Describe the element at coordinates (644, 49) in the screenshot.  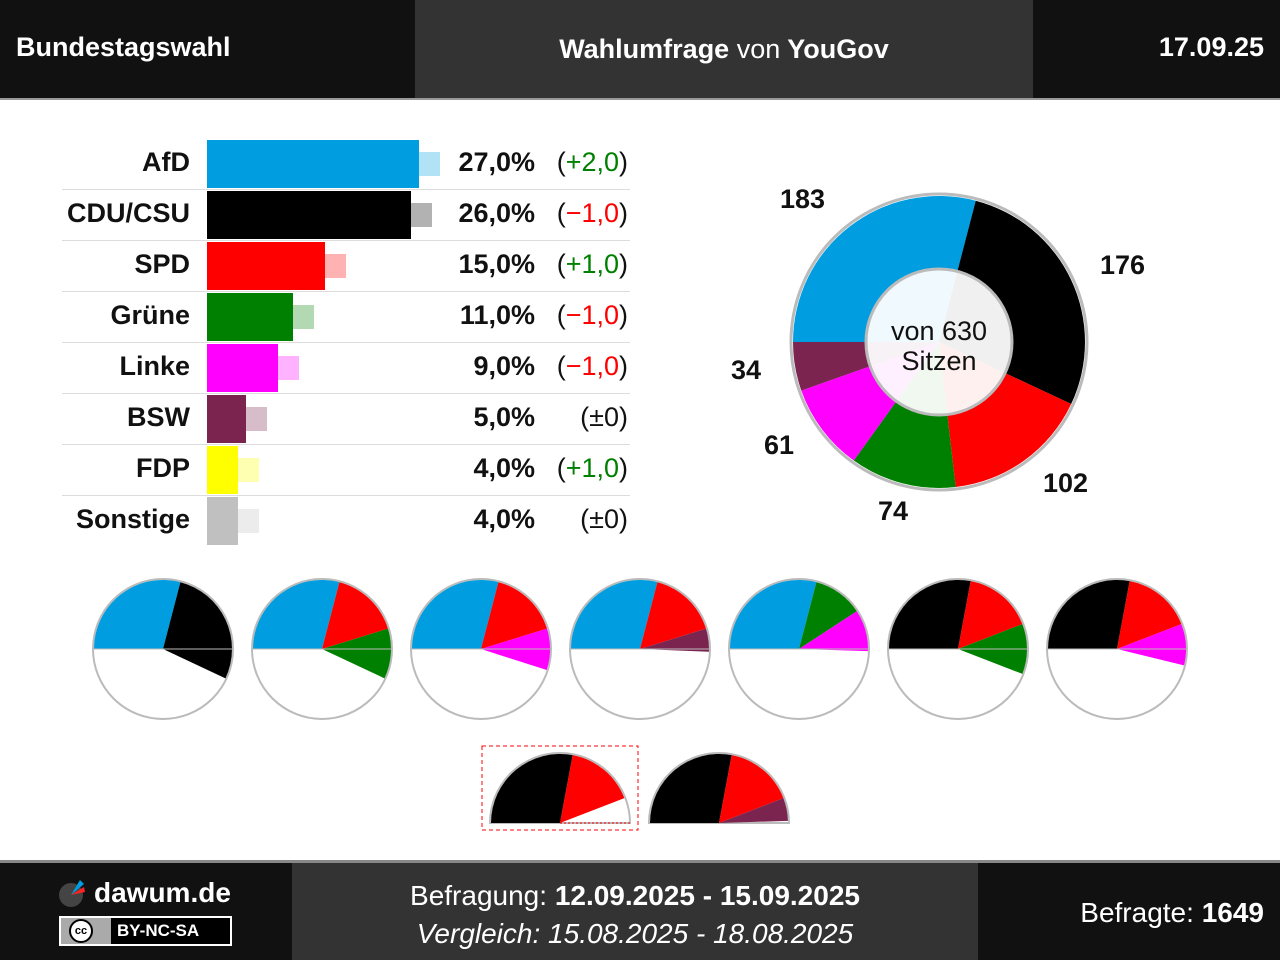
I see `poll-title-prefix: Wahlumfrage` at that location.